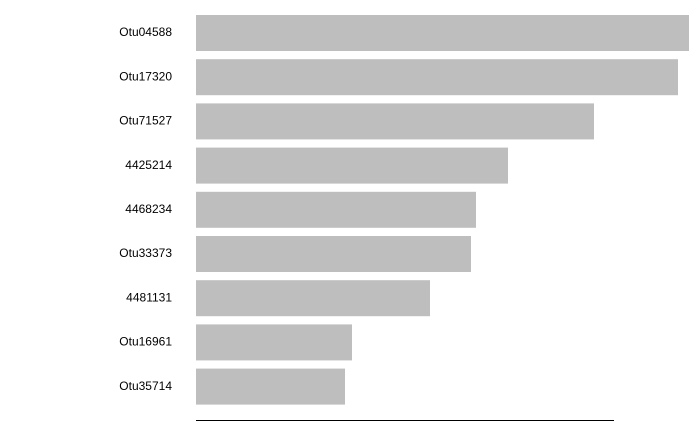 The width and height of the screenshot is (690, 421). What do you see at coordinates (149, 297) in the screenshot?
I see `y-tick-label: 4481131` at bounding box center [149, 297].